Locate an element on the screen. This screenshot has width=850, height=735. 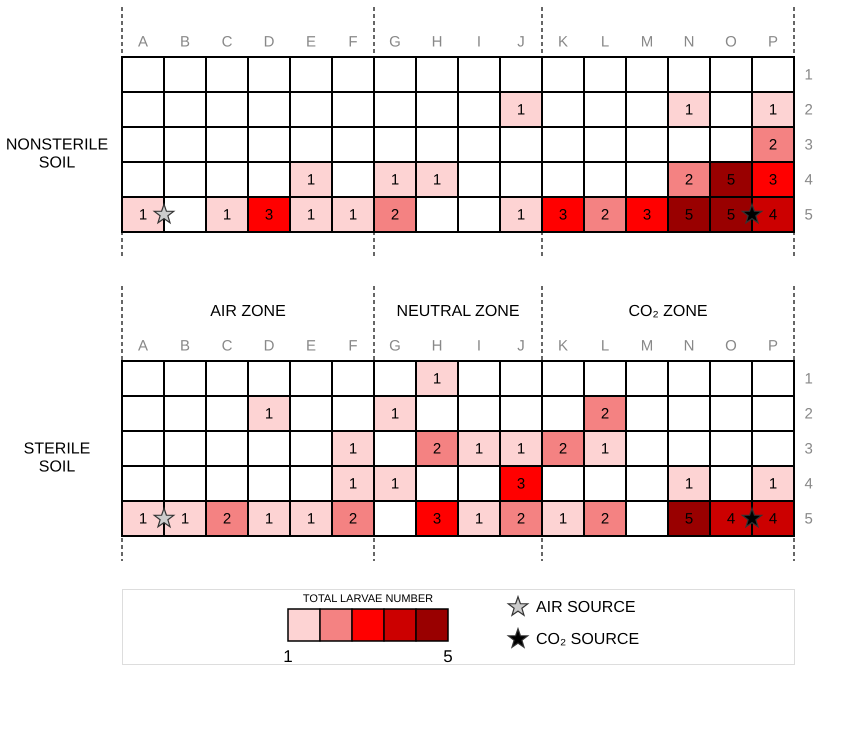
text: CO₂ SOURCE is located at coordinates (588, 639).